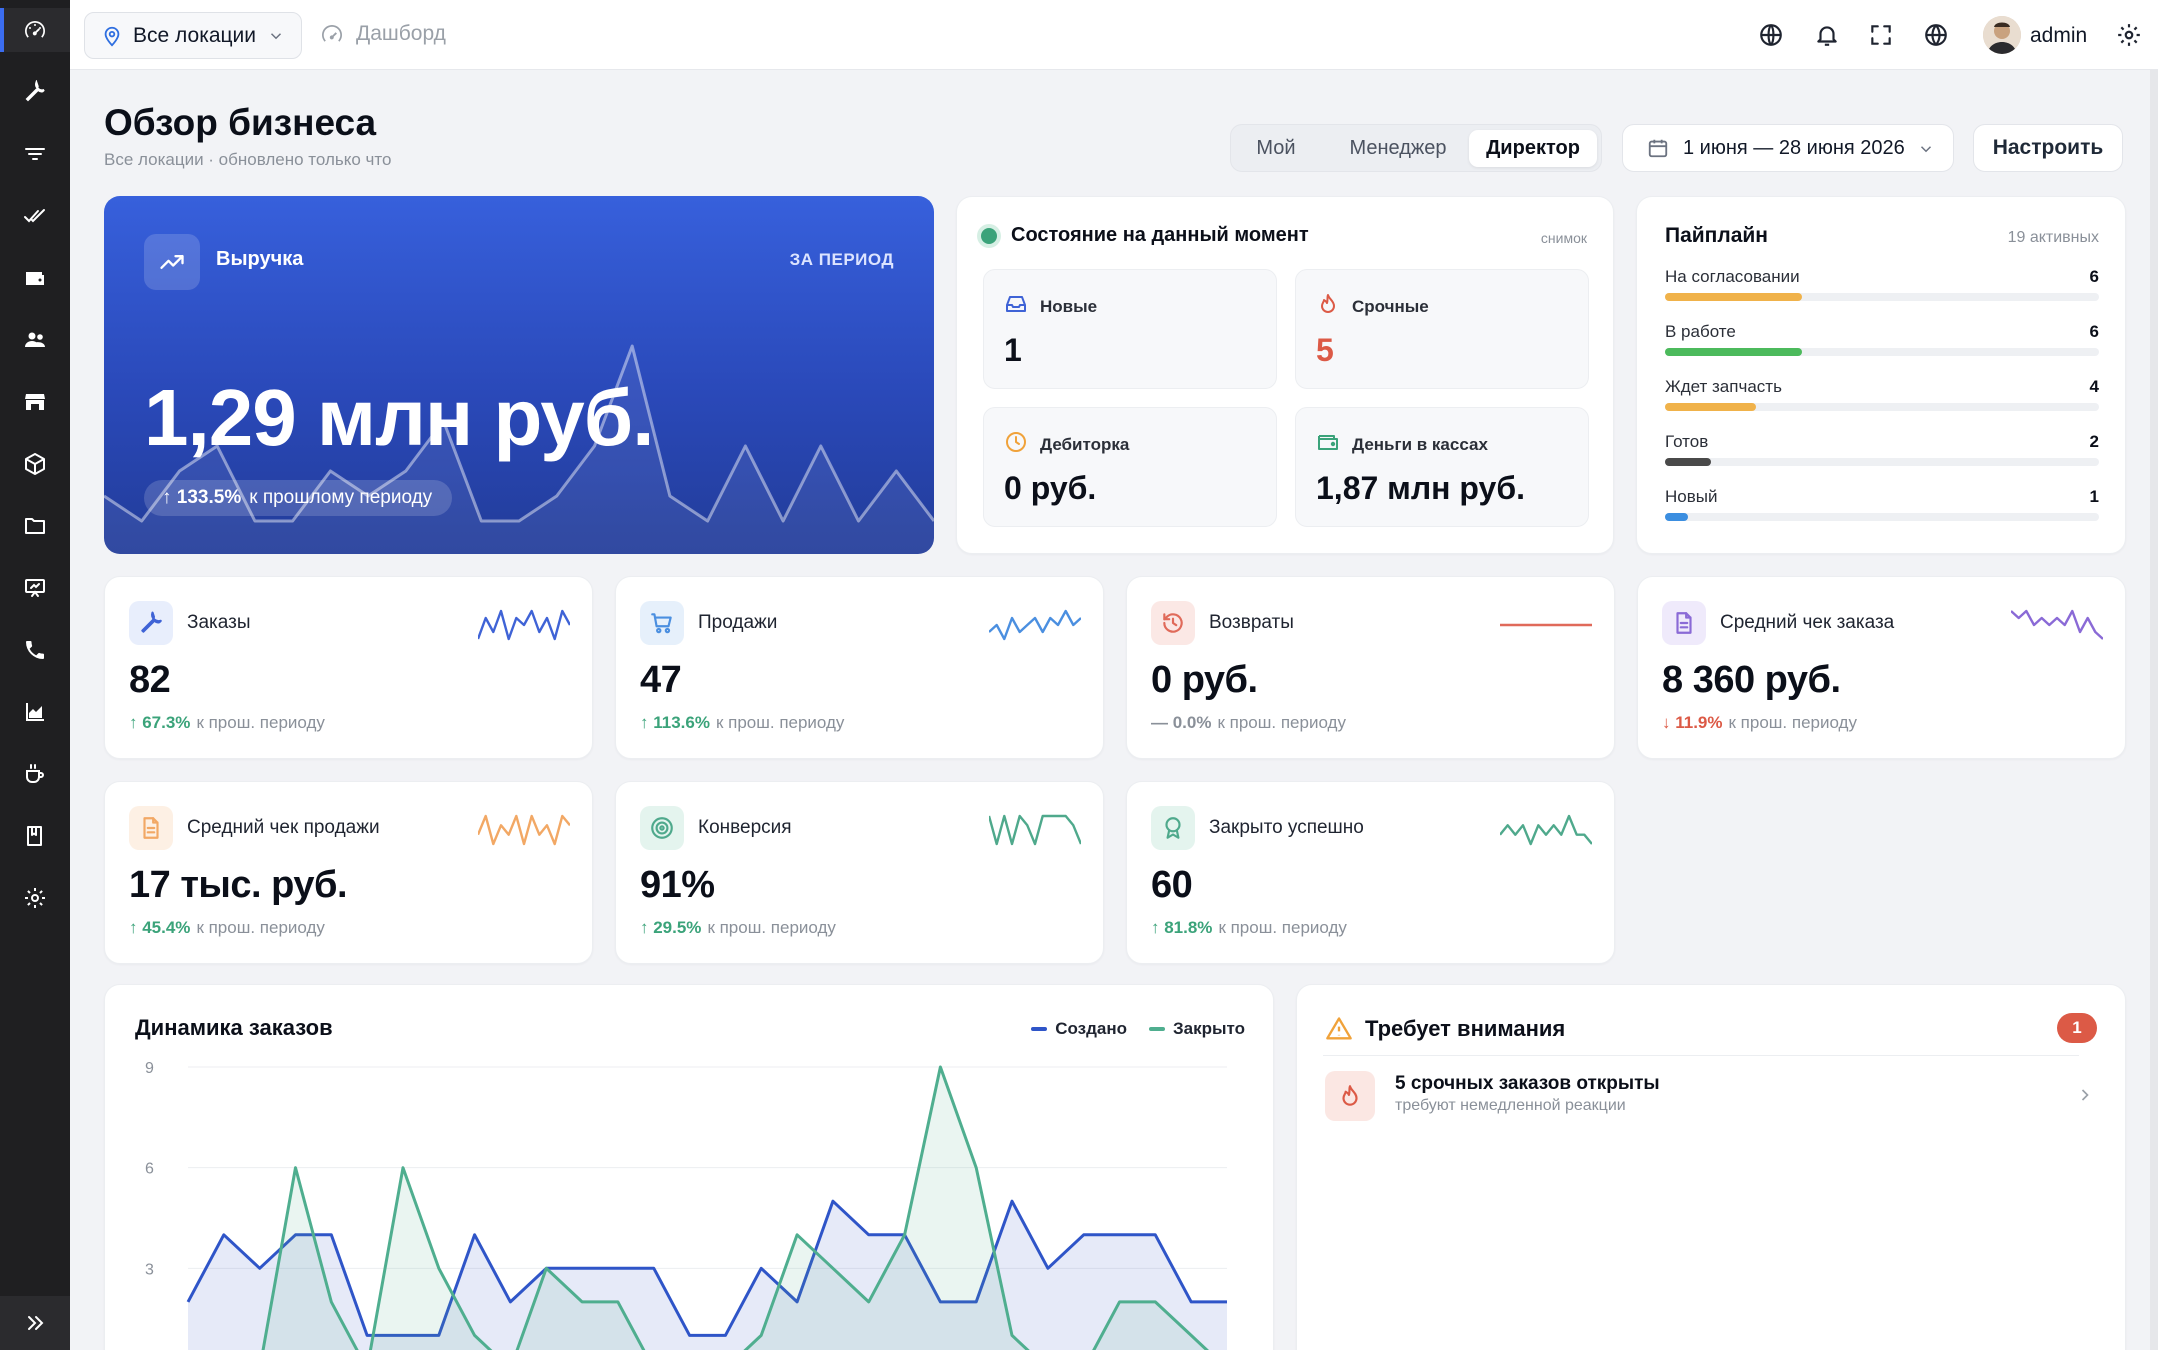 Image resolution: width=2158 pixels, height=1350 pixels. I want to click on globe-grid-icon, so click(1771, 35).